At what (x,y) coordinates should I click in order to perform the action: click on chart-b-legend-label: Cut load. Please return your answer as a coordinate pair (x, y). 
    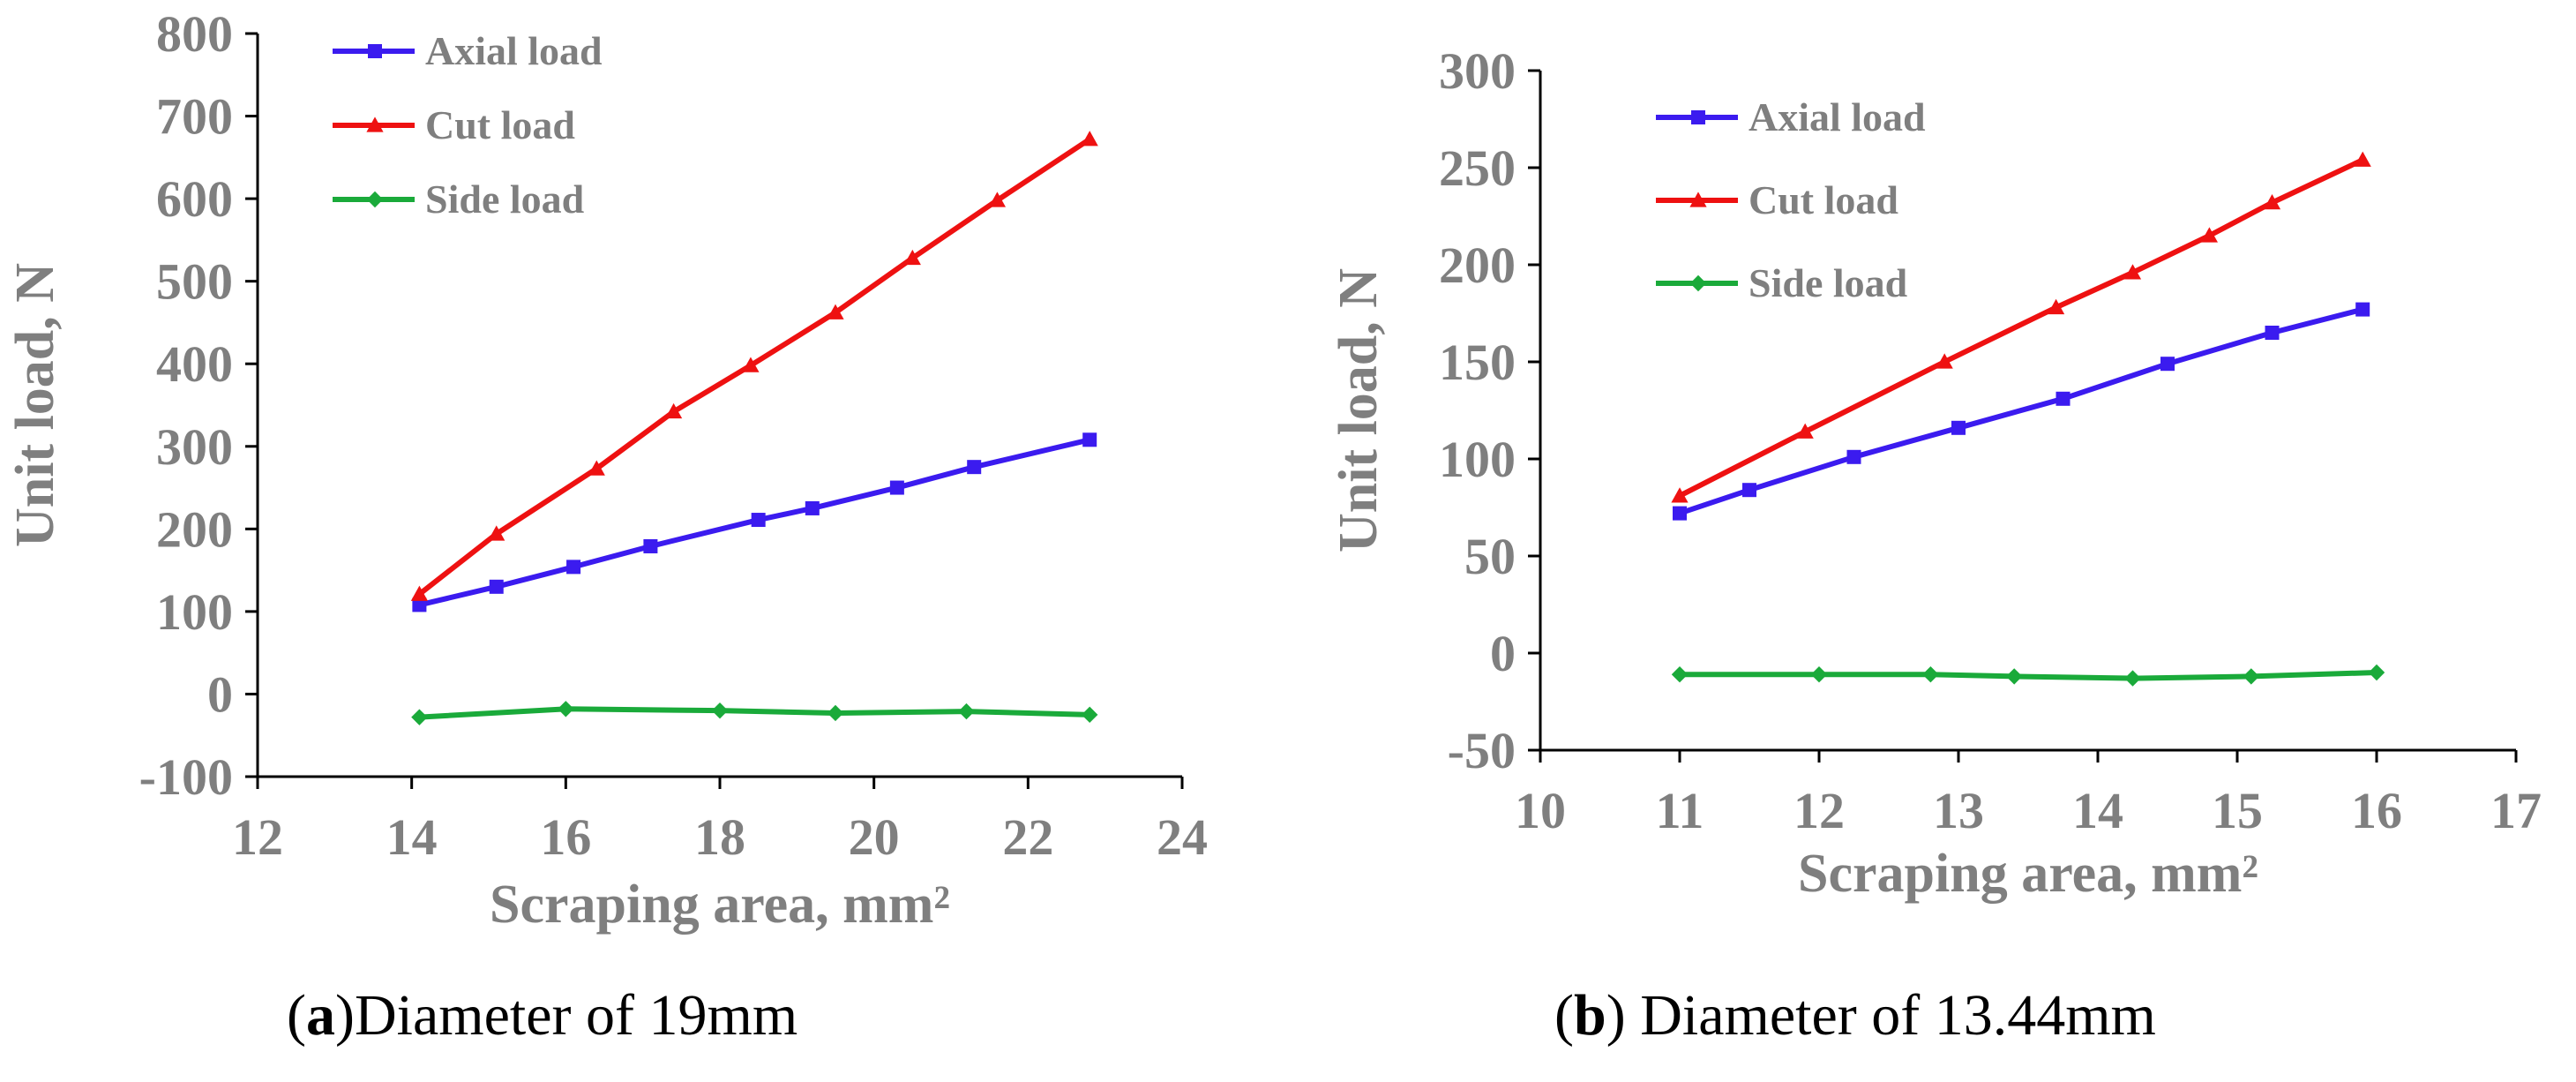
    Looking at the image, I should click on (1824, 199).